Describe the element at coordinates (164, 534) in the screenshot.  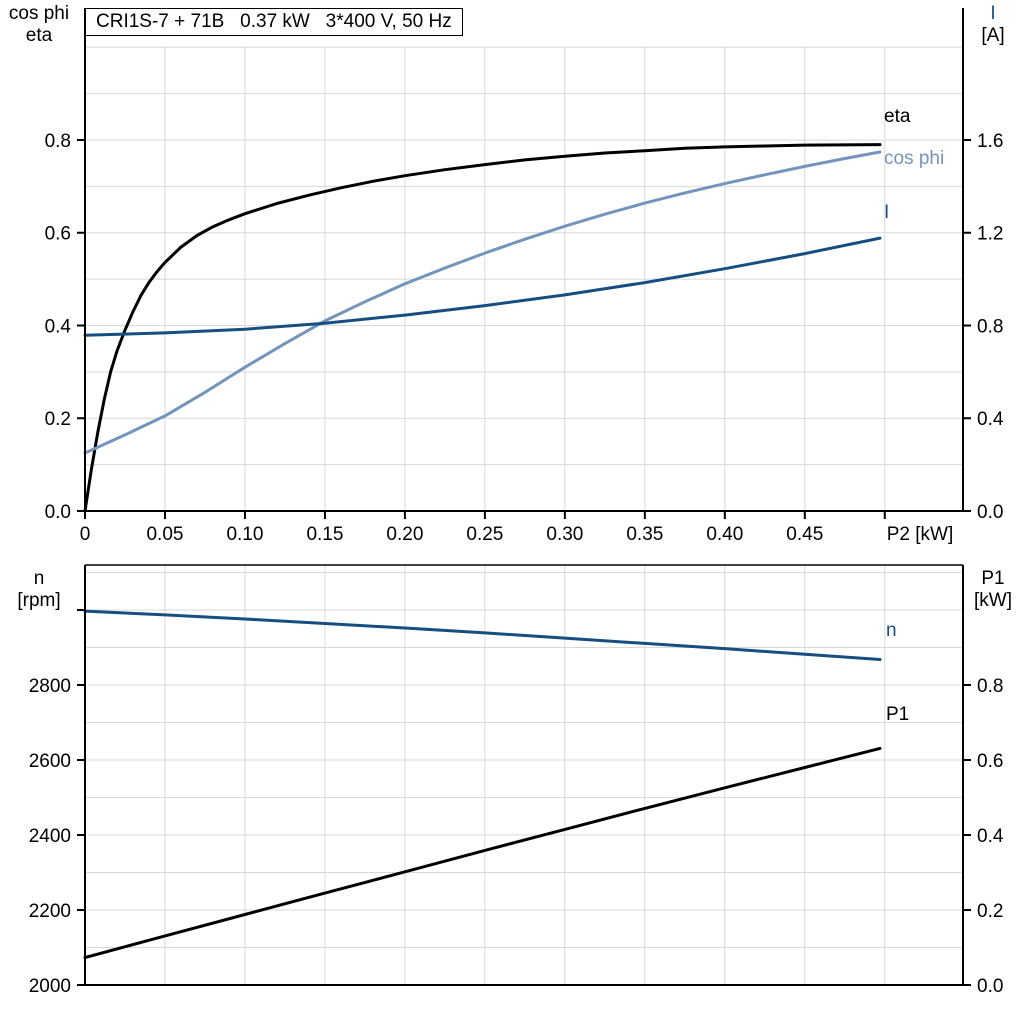
I see `svg-text: 0.05` at that location.